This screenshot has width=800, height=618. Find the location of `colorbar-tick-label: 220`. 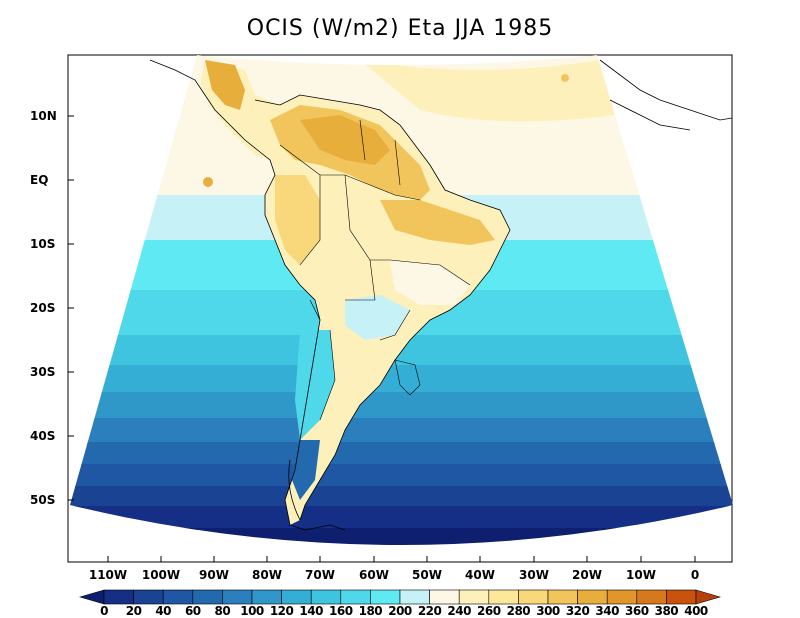

colorbar-tick-label: 220 is located at coordinates (429, 611).